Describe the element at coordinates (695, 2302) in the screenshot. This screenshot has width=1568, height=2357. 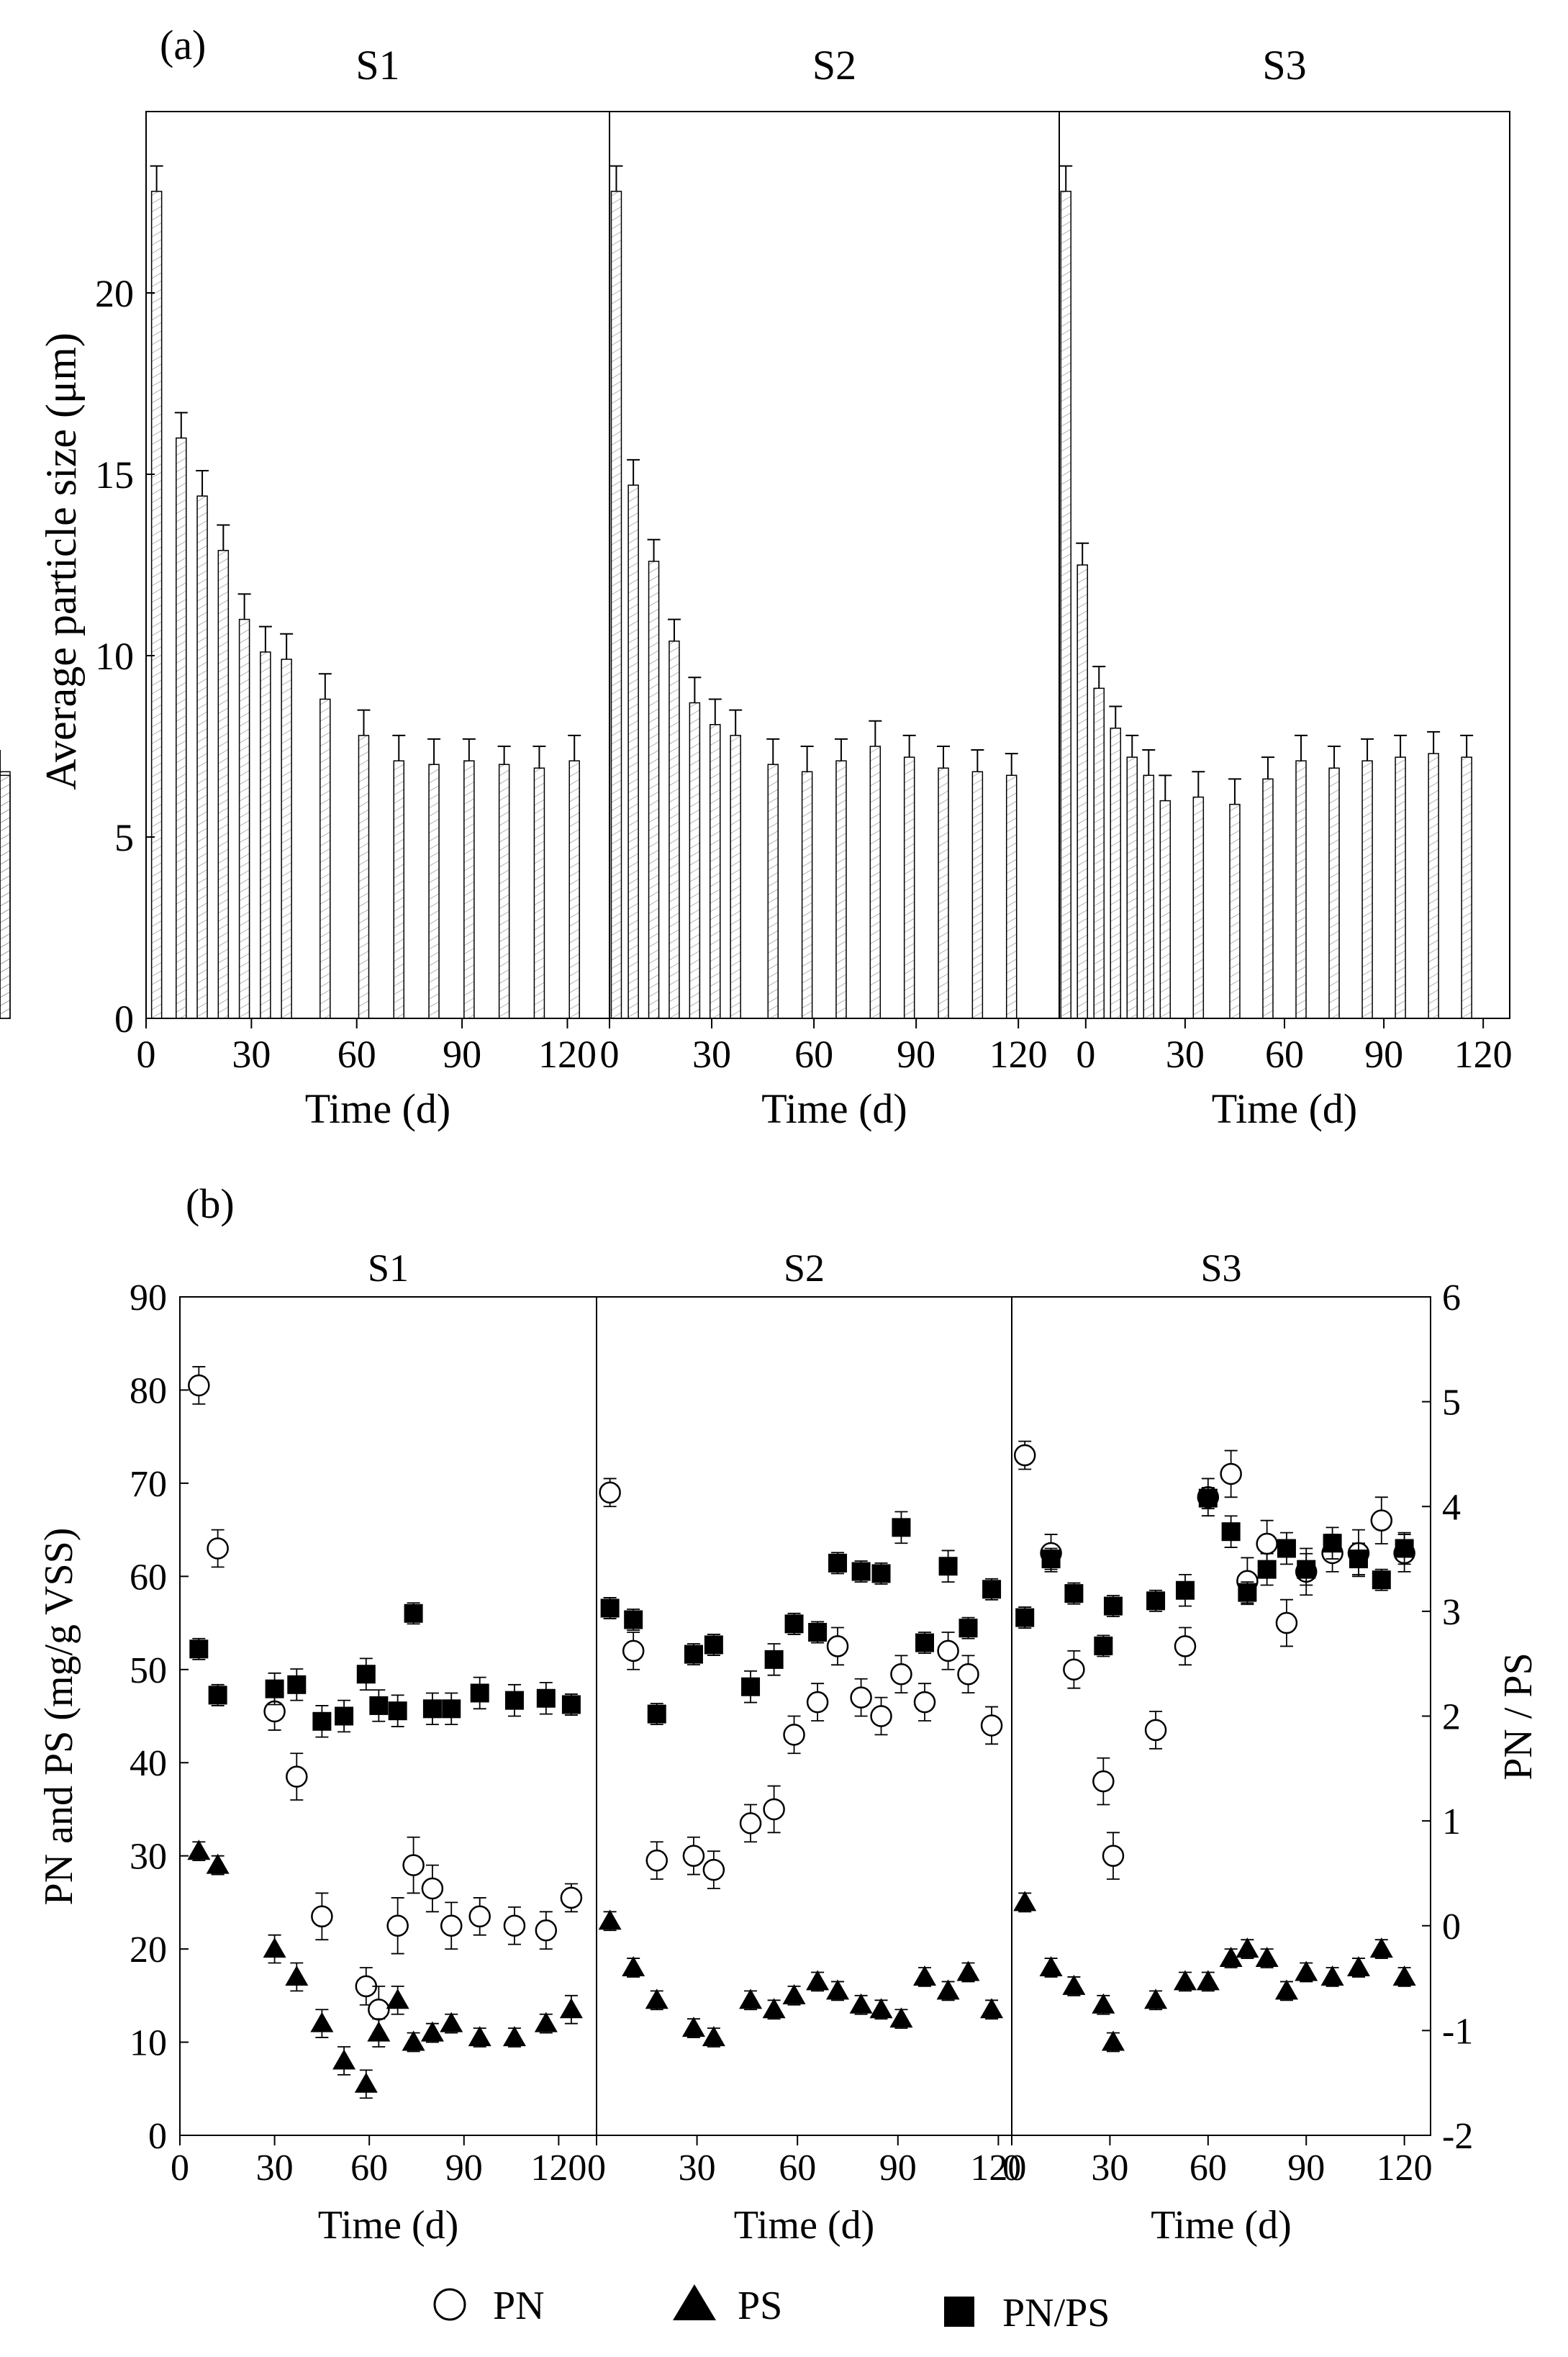
I see `legend-ps-marker` at that location.